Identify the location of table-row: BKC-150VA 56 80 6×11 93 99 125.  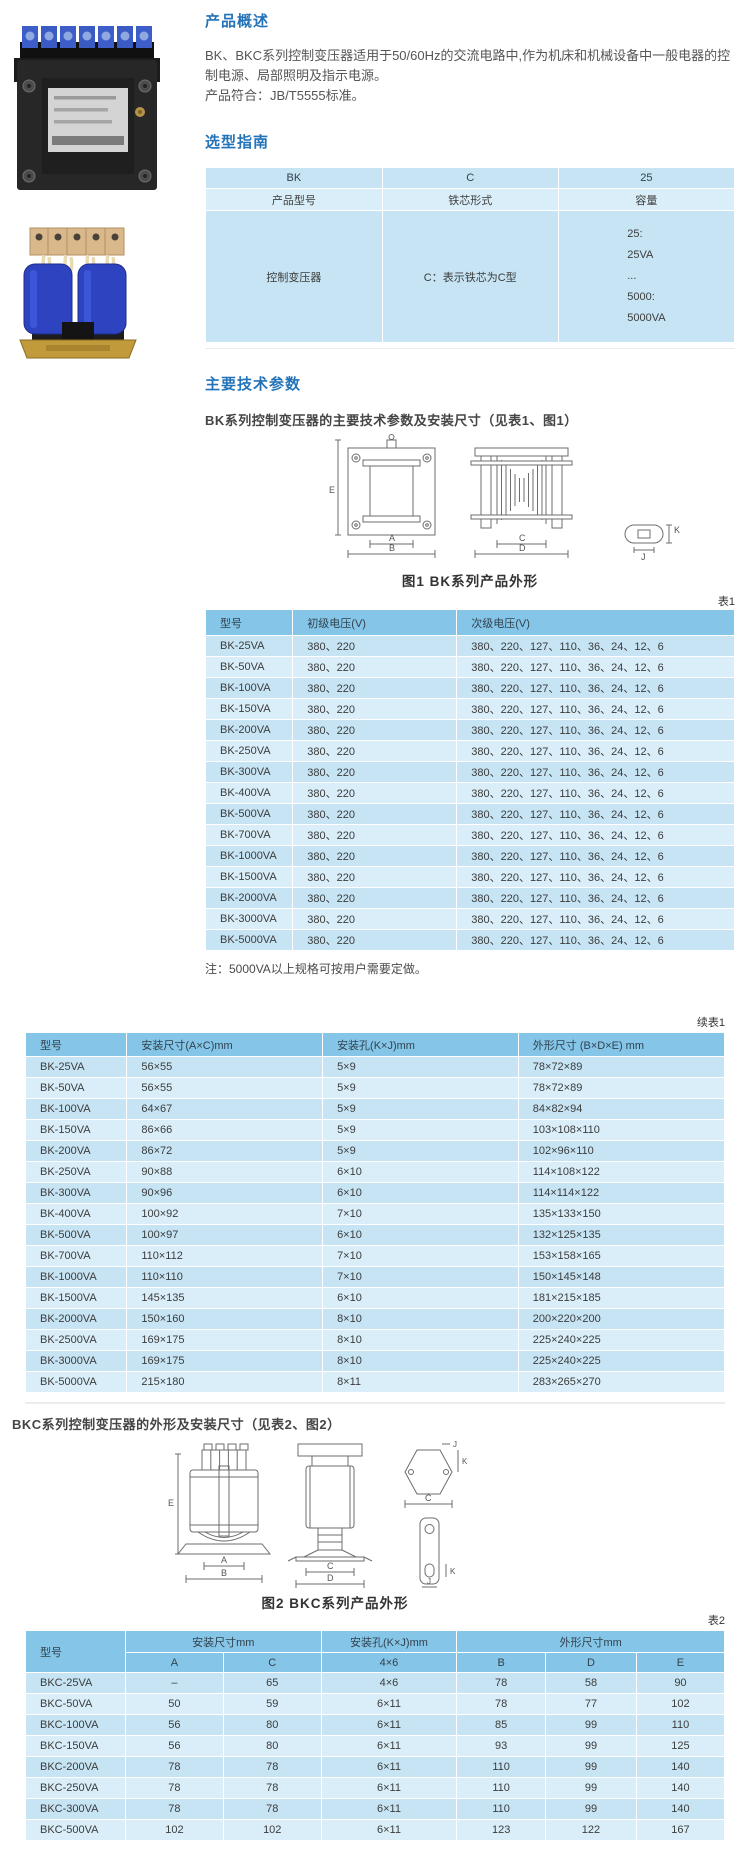
(375, 1746).